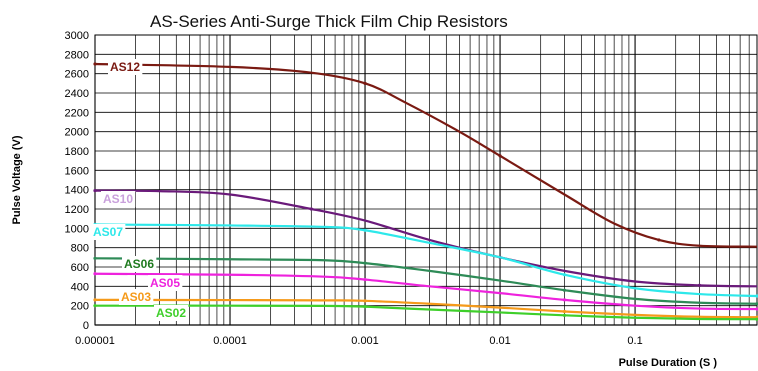  I want to click on y-tick-label: 1200, so click(77, 210).